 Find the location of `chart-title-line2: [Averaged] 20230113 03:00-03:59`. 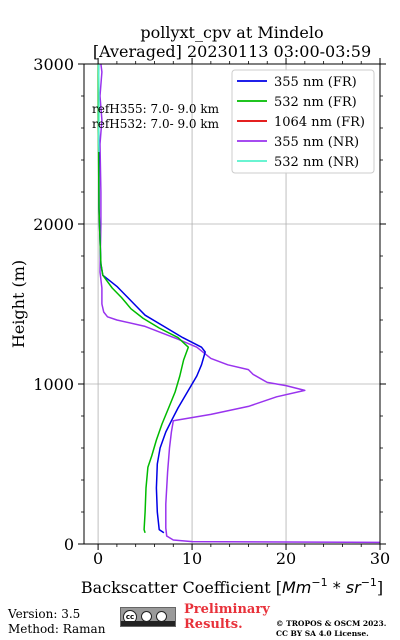

chart-title-line2: [Averaged] 20230113 03:00-03:59 is located at coordinates (232, 51).